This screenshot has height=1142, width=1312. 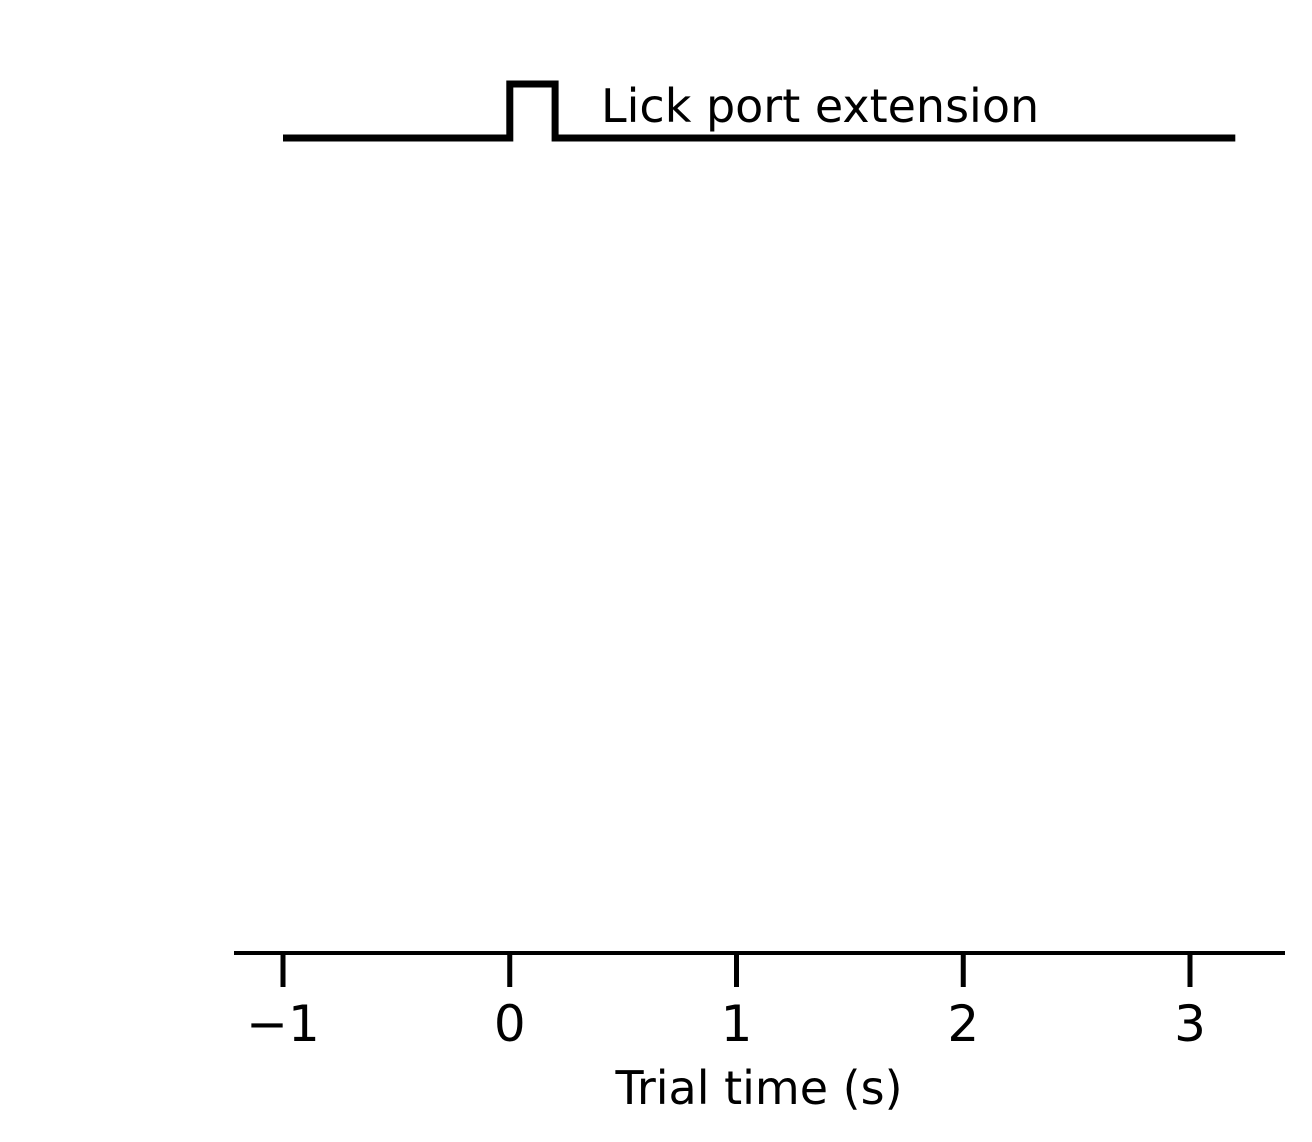 I want to click on x-axis-tick-labels: −1 0 1 2 3, so click(x=726, y=1024).